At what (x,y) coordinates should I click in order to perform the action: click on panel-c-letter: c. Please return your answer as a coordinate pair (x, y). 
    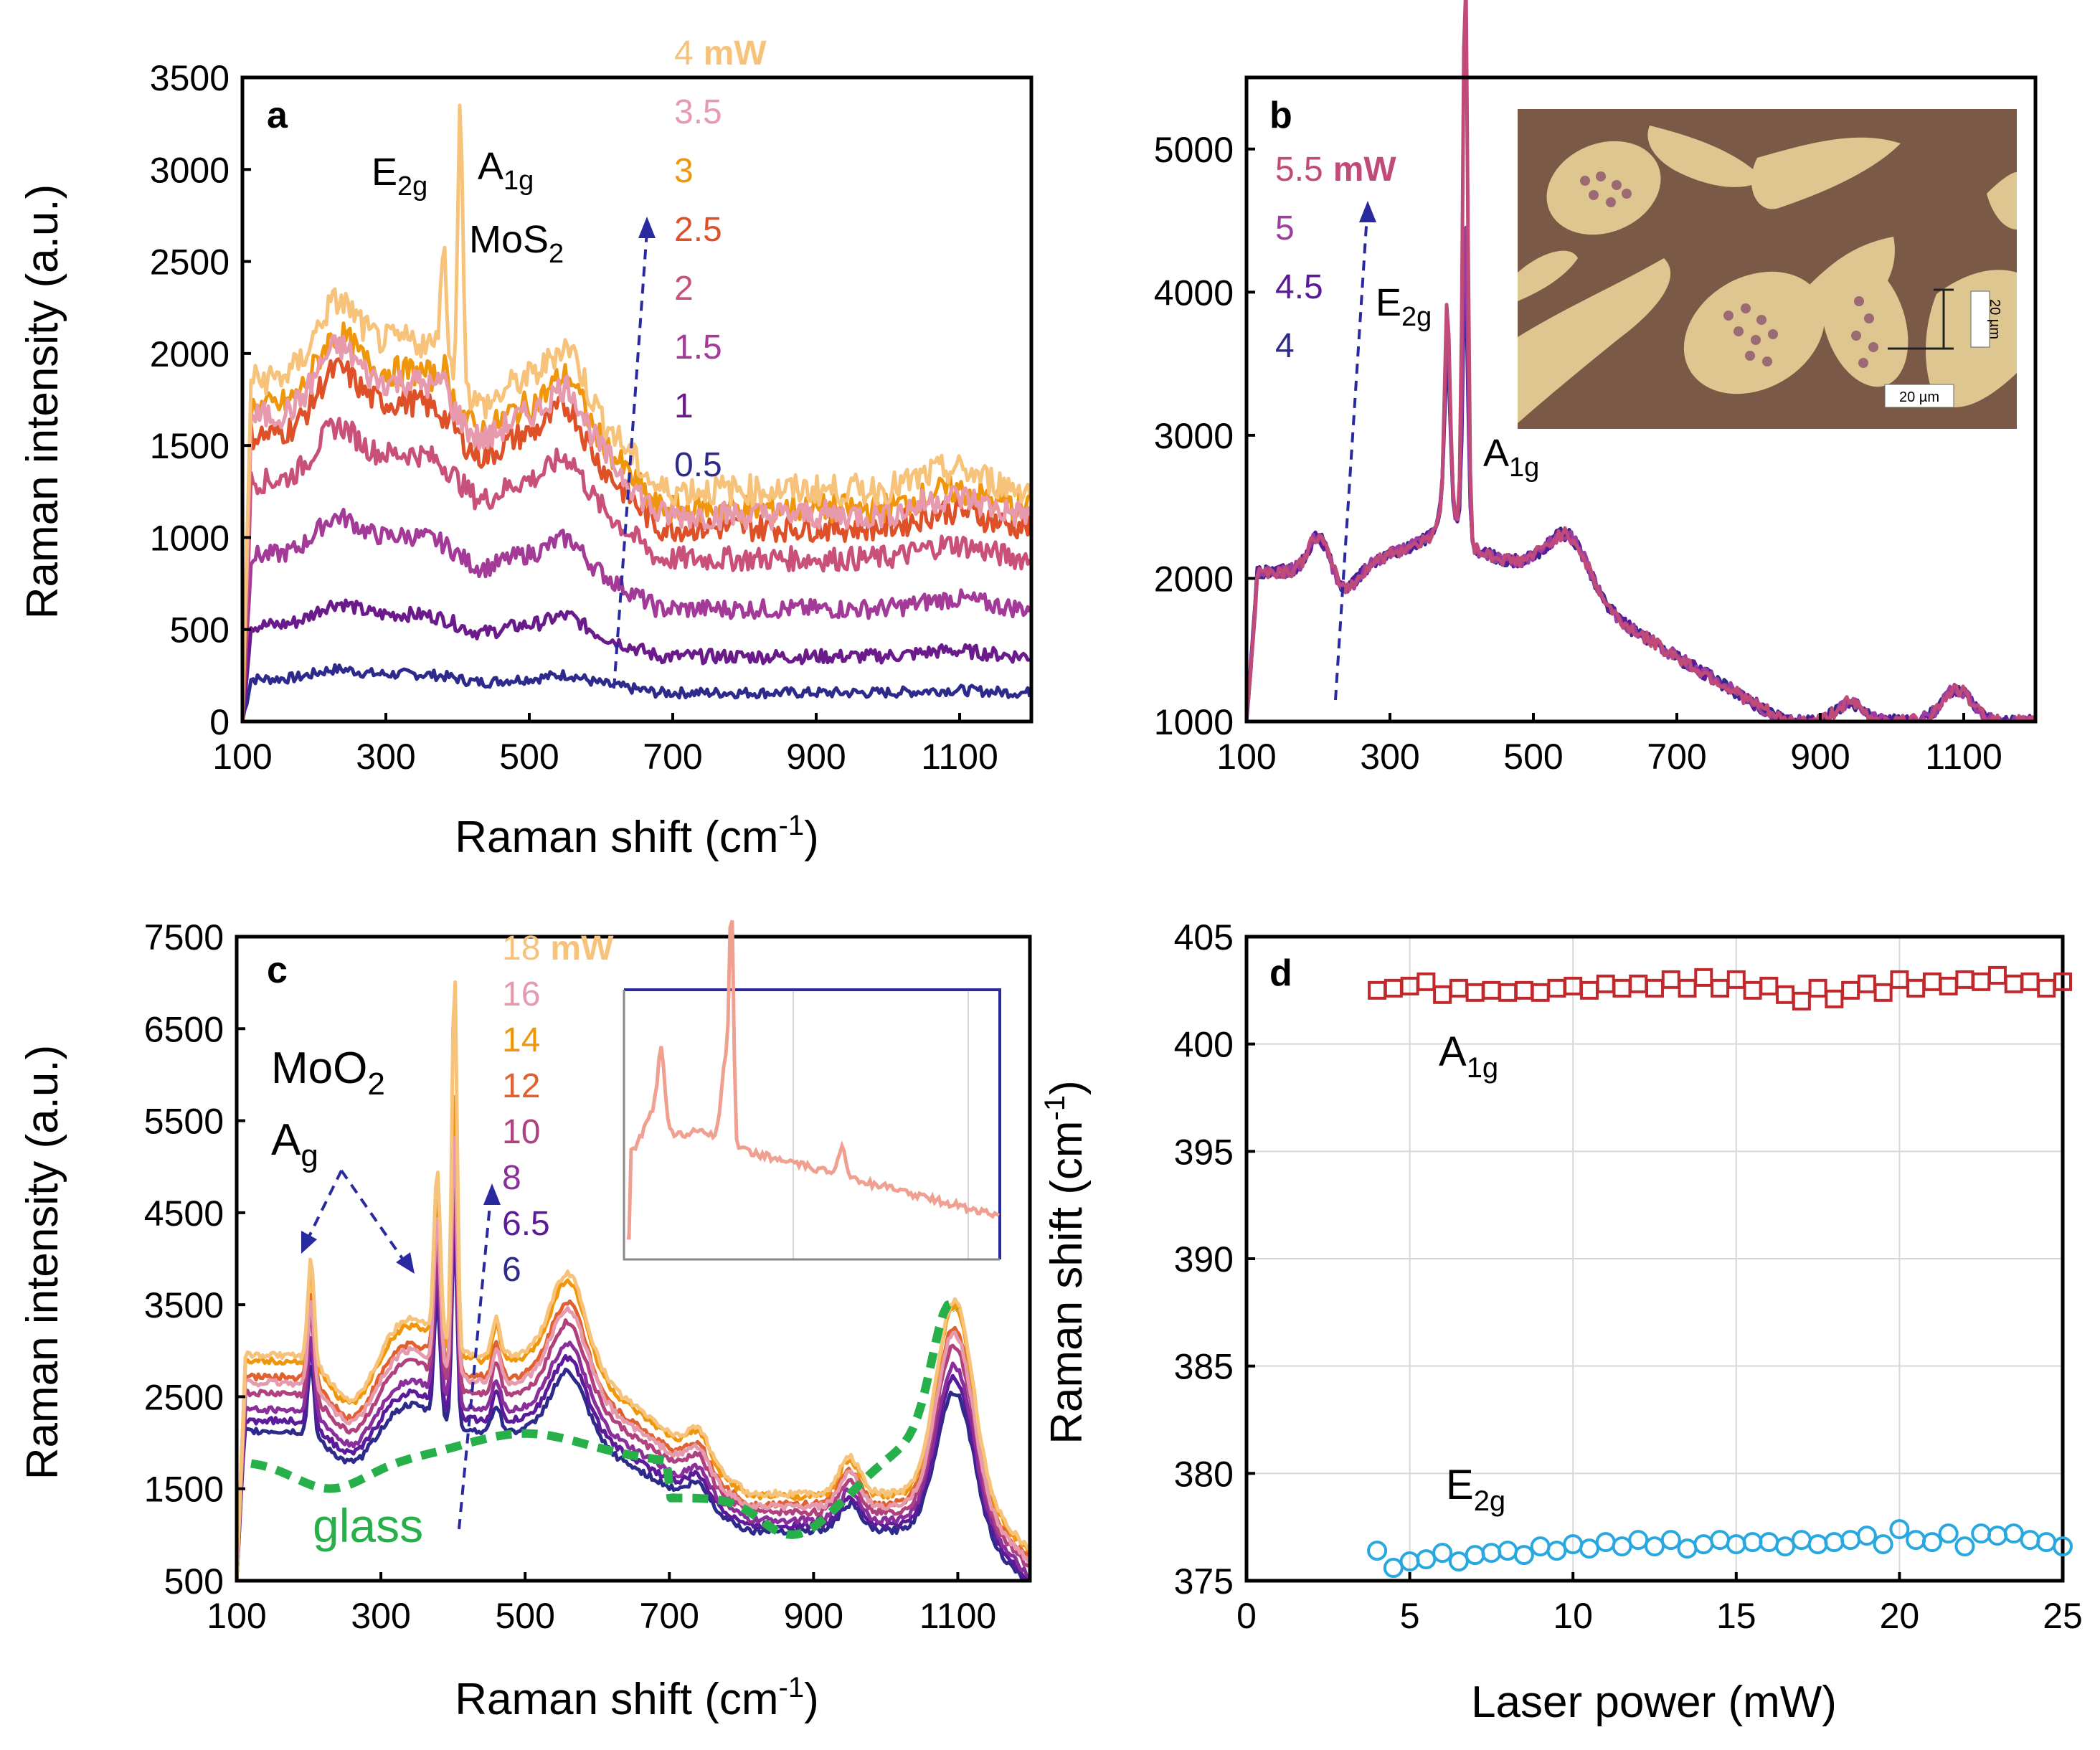
    Looking at the image, I should click on (277, 970).